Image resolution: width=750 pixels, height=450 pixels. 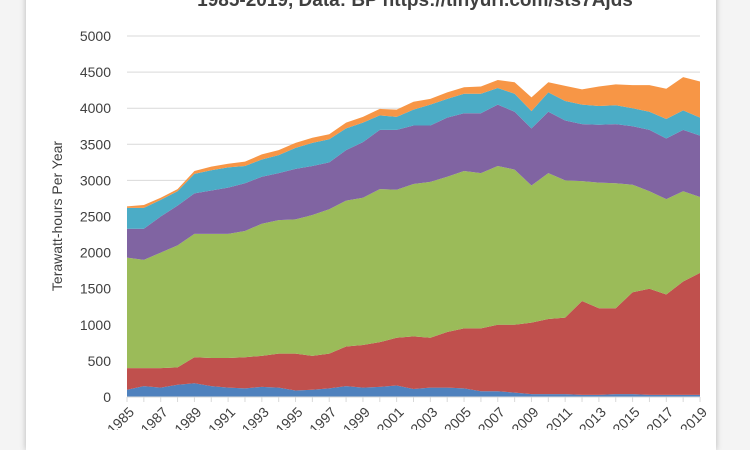 What do you see at coordinates (221, 417) in the screenshot?
I see `x-tick-label: 1991` at bounding box center [221, 417].